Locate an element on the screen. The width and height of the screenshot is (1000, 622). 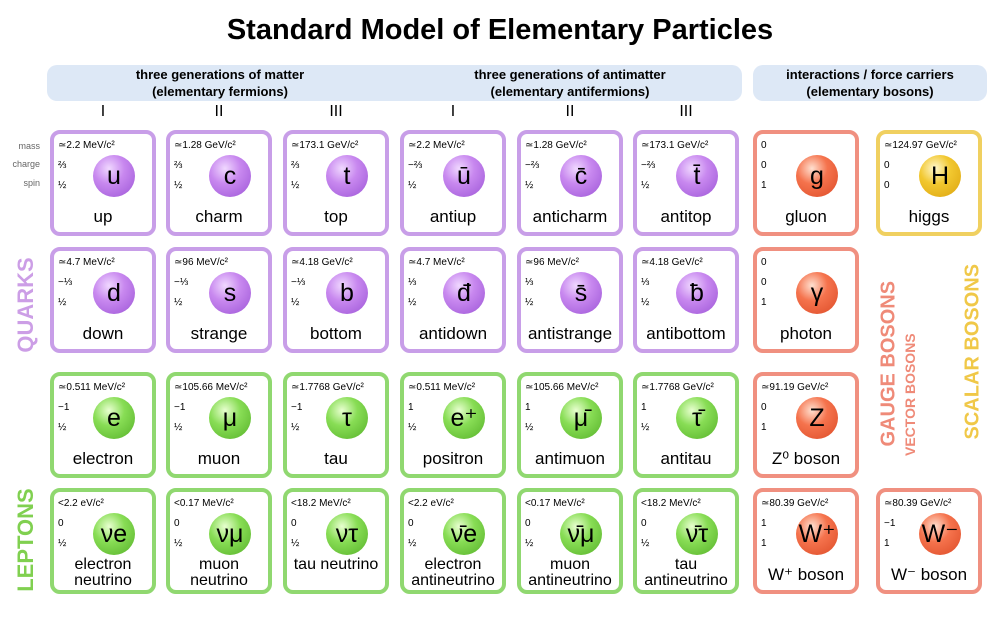
particle-symbol: τ is located at coordinates (347, 418).